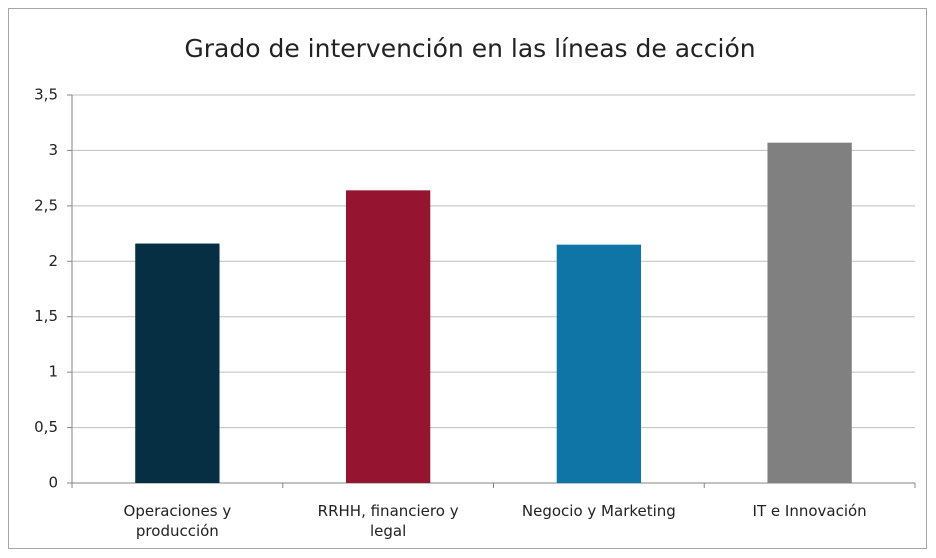 Image resolution: width=936 pixels, height=558 pixels. What do you see at coordinates (177, 521) in the screenshot?
I see `x-tick-label: Operaciones y producción` at bounding box center [177, 521].